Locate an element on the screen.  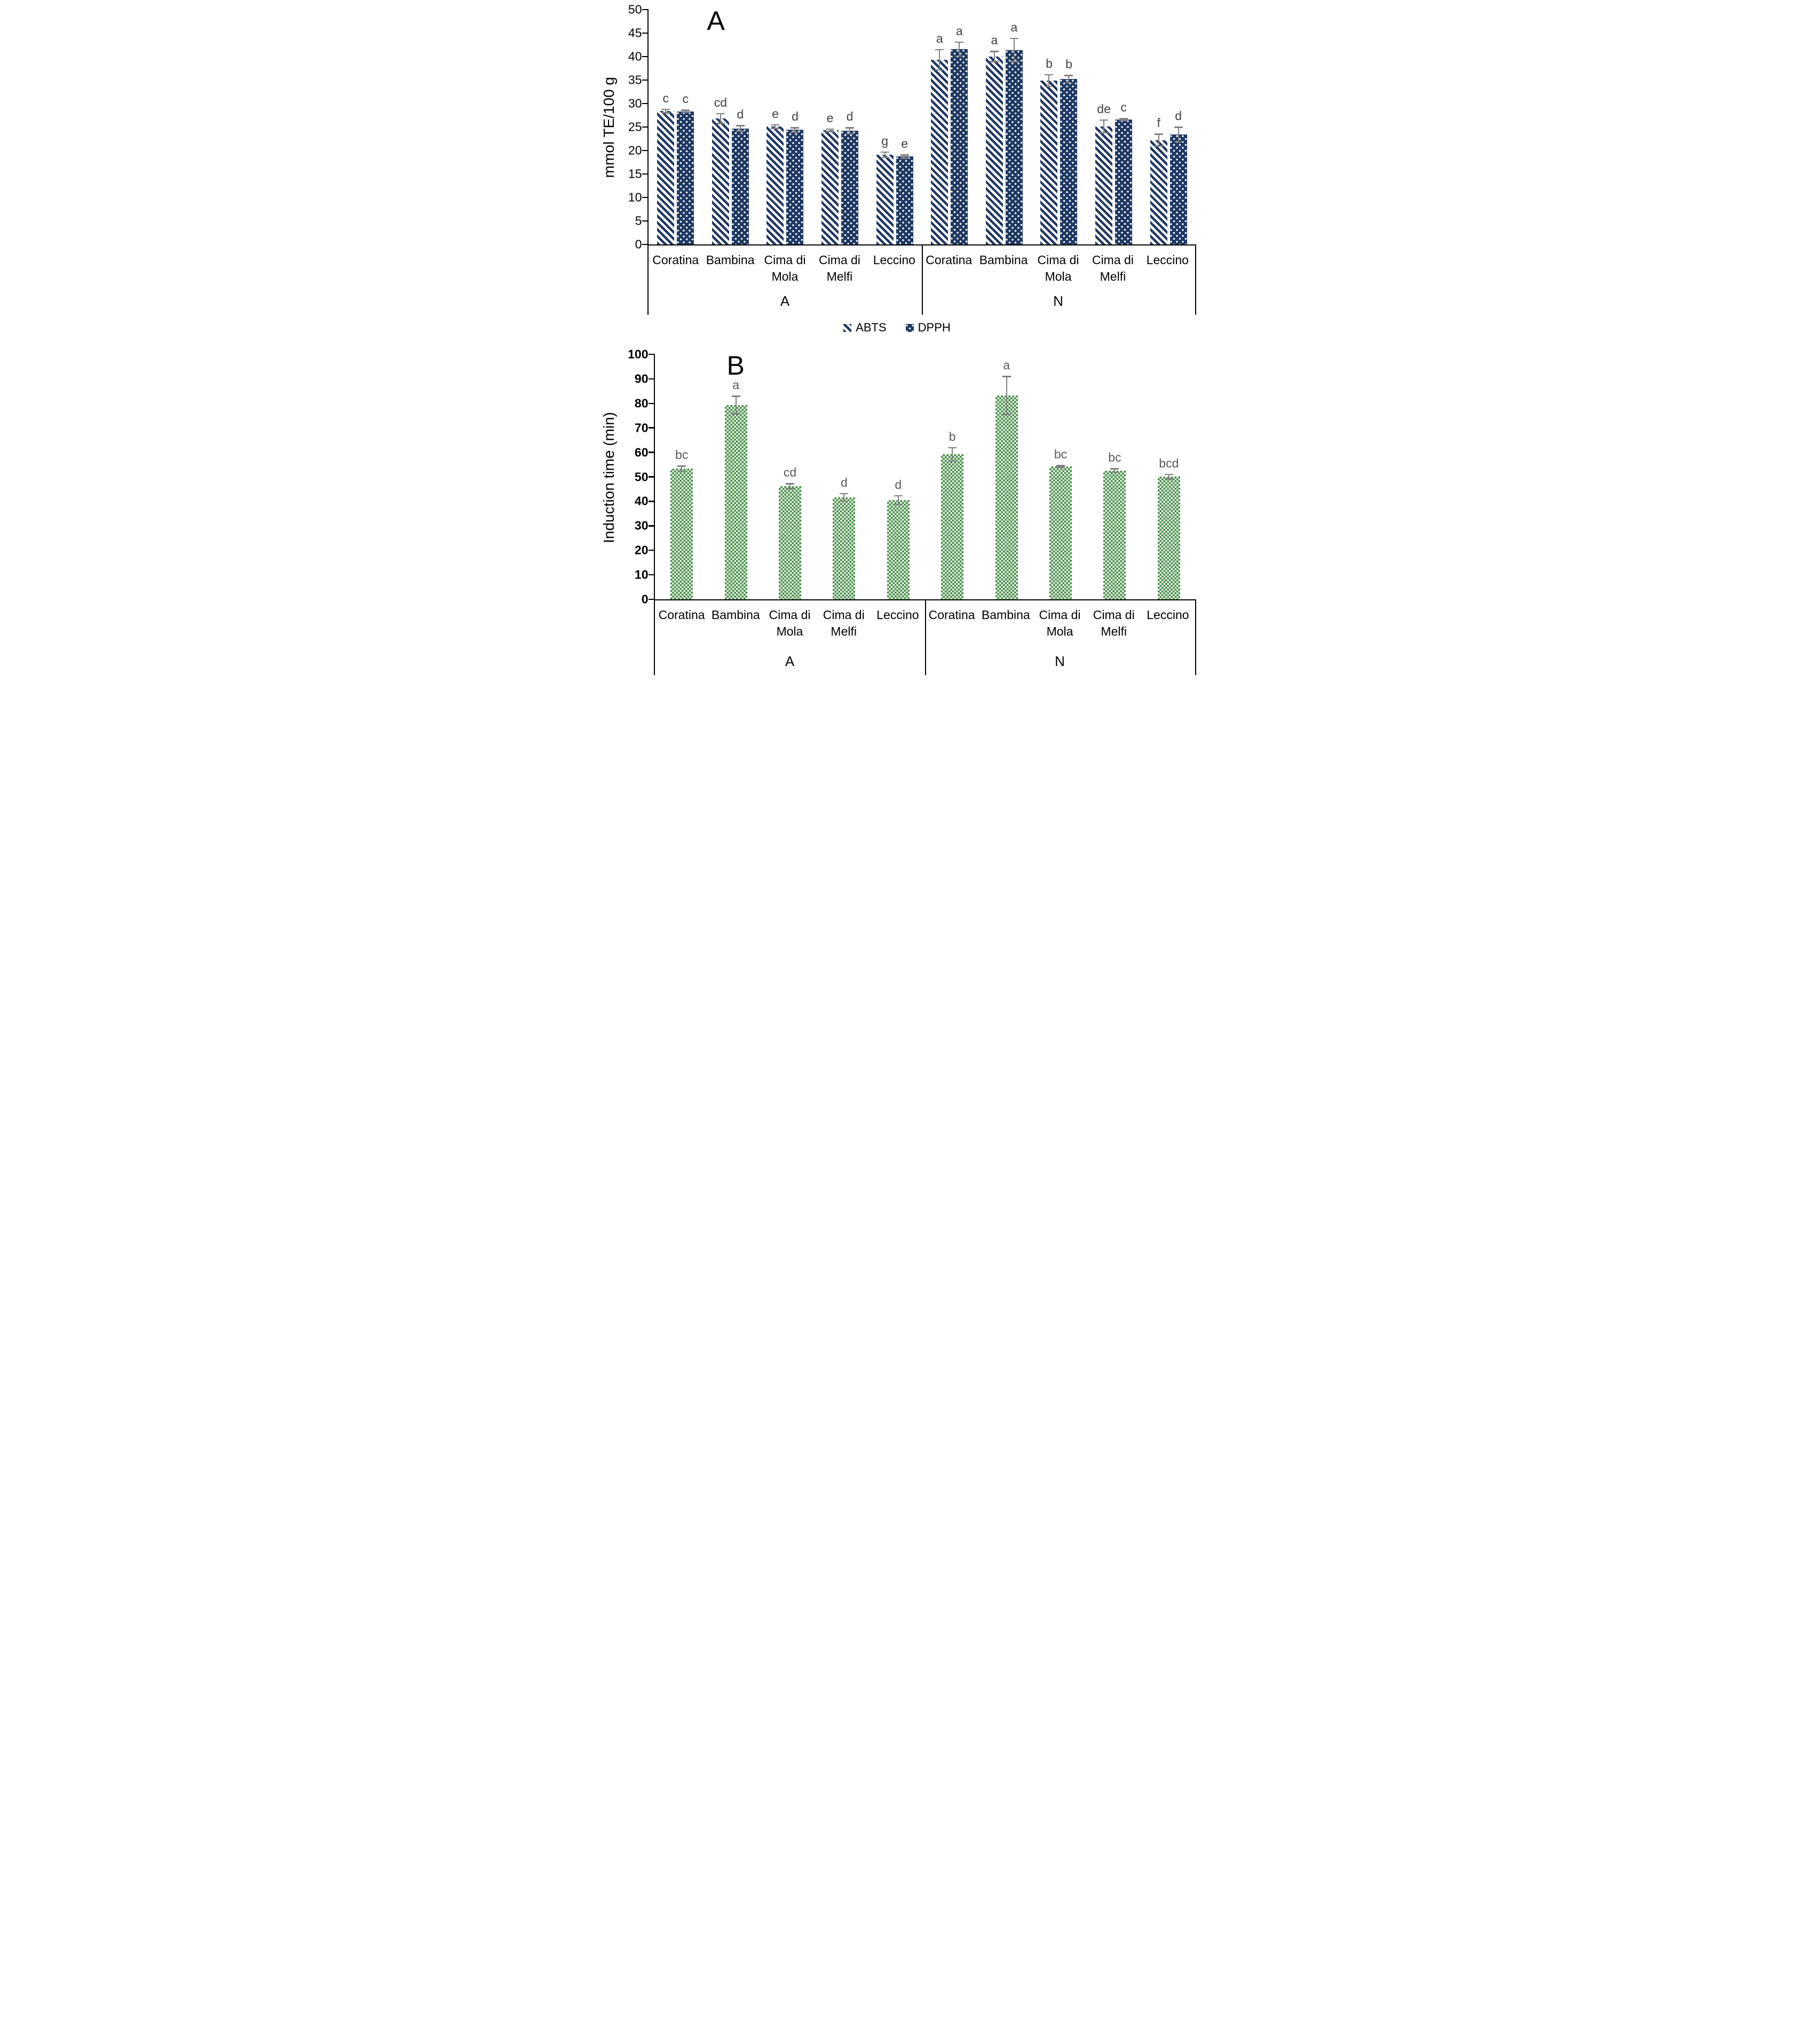
panel-b-ylabel-col: Induction time (min) is located at coordinates (609, 477).